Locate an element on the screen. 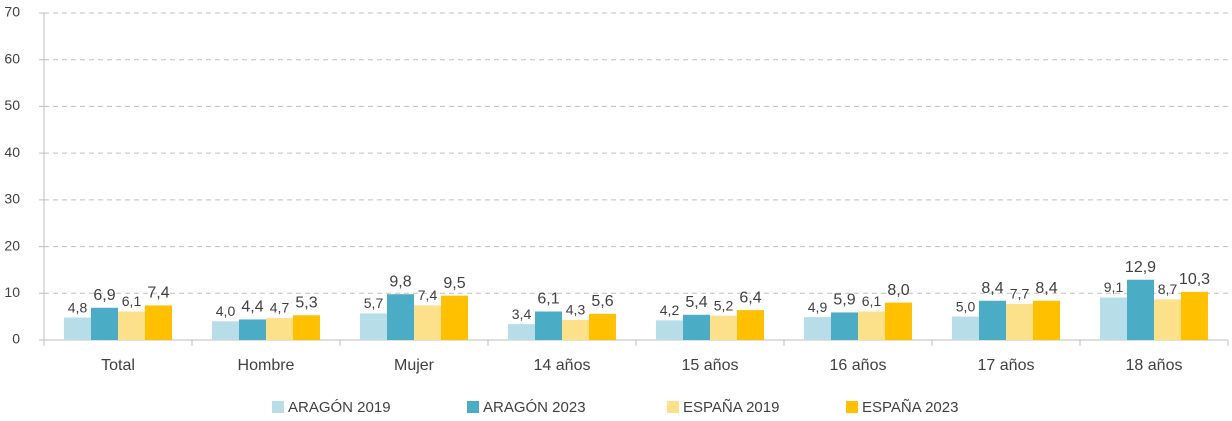 This screenshot has width=1232, height=421. data-label: 4,0 is located at coordinates (226, 311).